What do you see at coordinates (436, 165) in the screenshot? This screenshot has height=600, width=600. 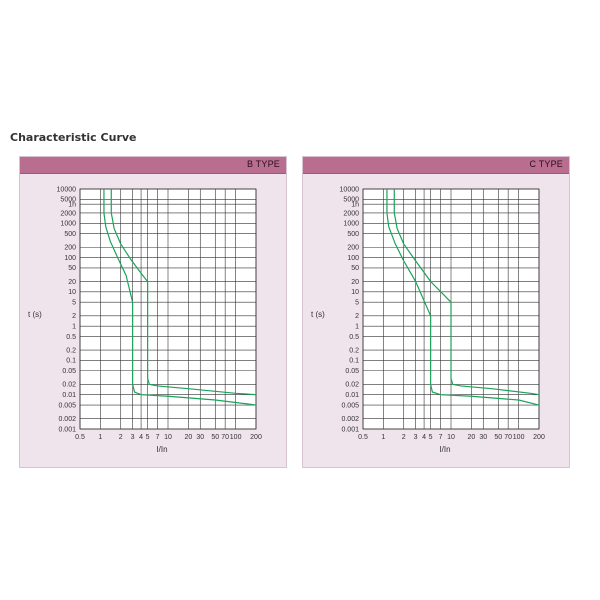 I see `c-type-header: C TYPE` at bounding box center [436, 165].